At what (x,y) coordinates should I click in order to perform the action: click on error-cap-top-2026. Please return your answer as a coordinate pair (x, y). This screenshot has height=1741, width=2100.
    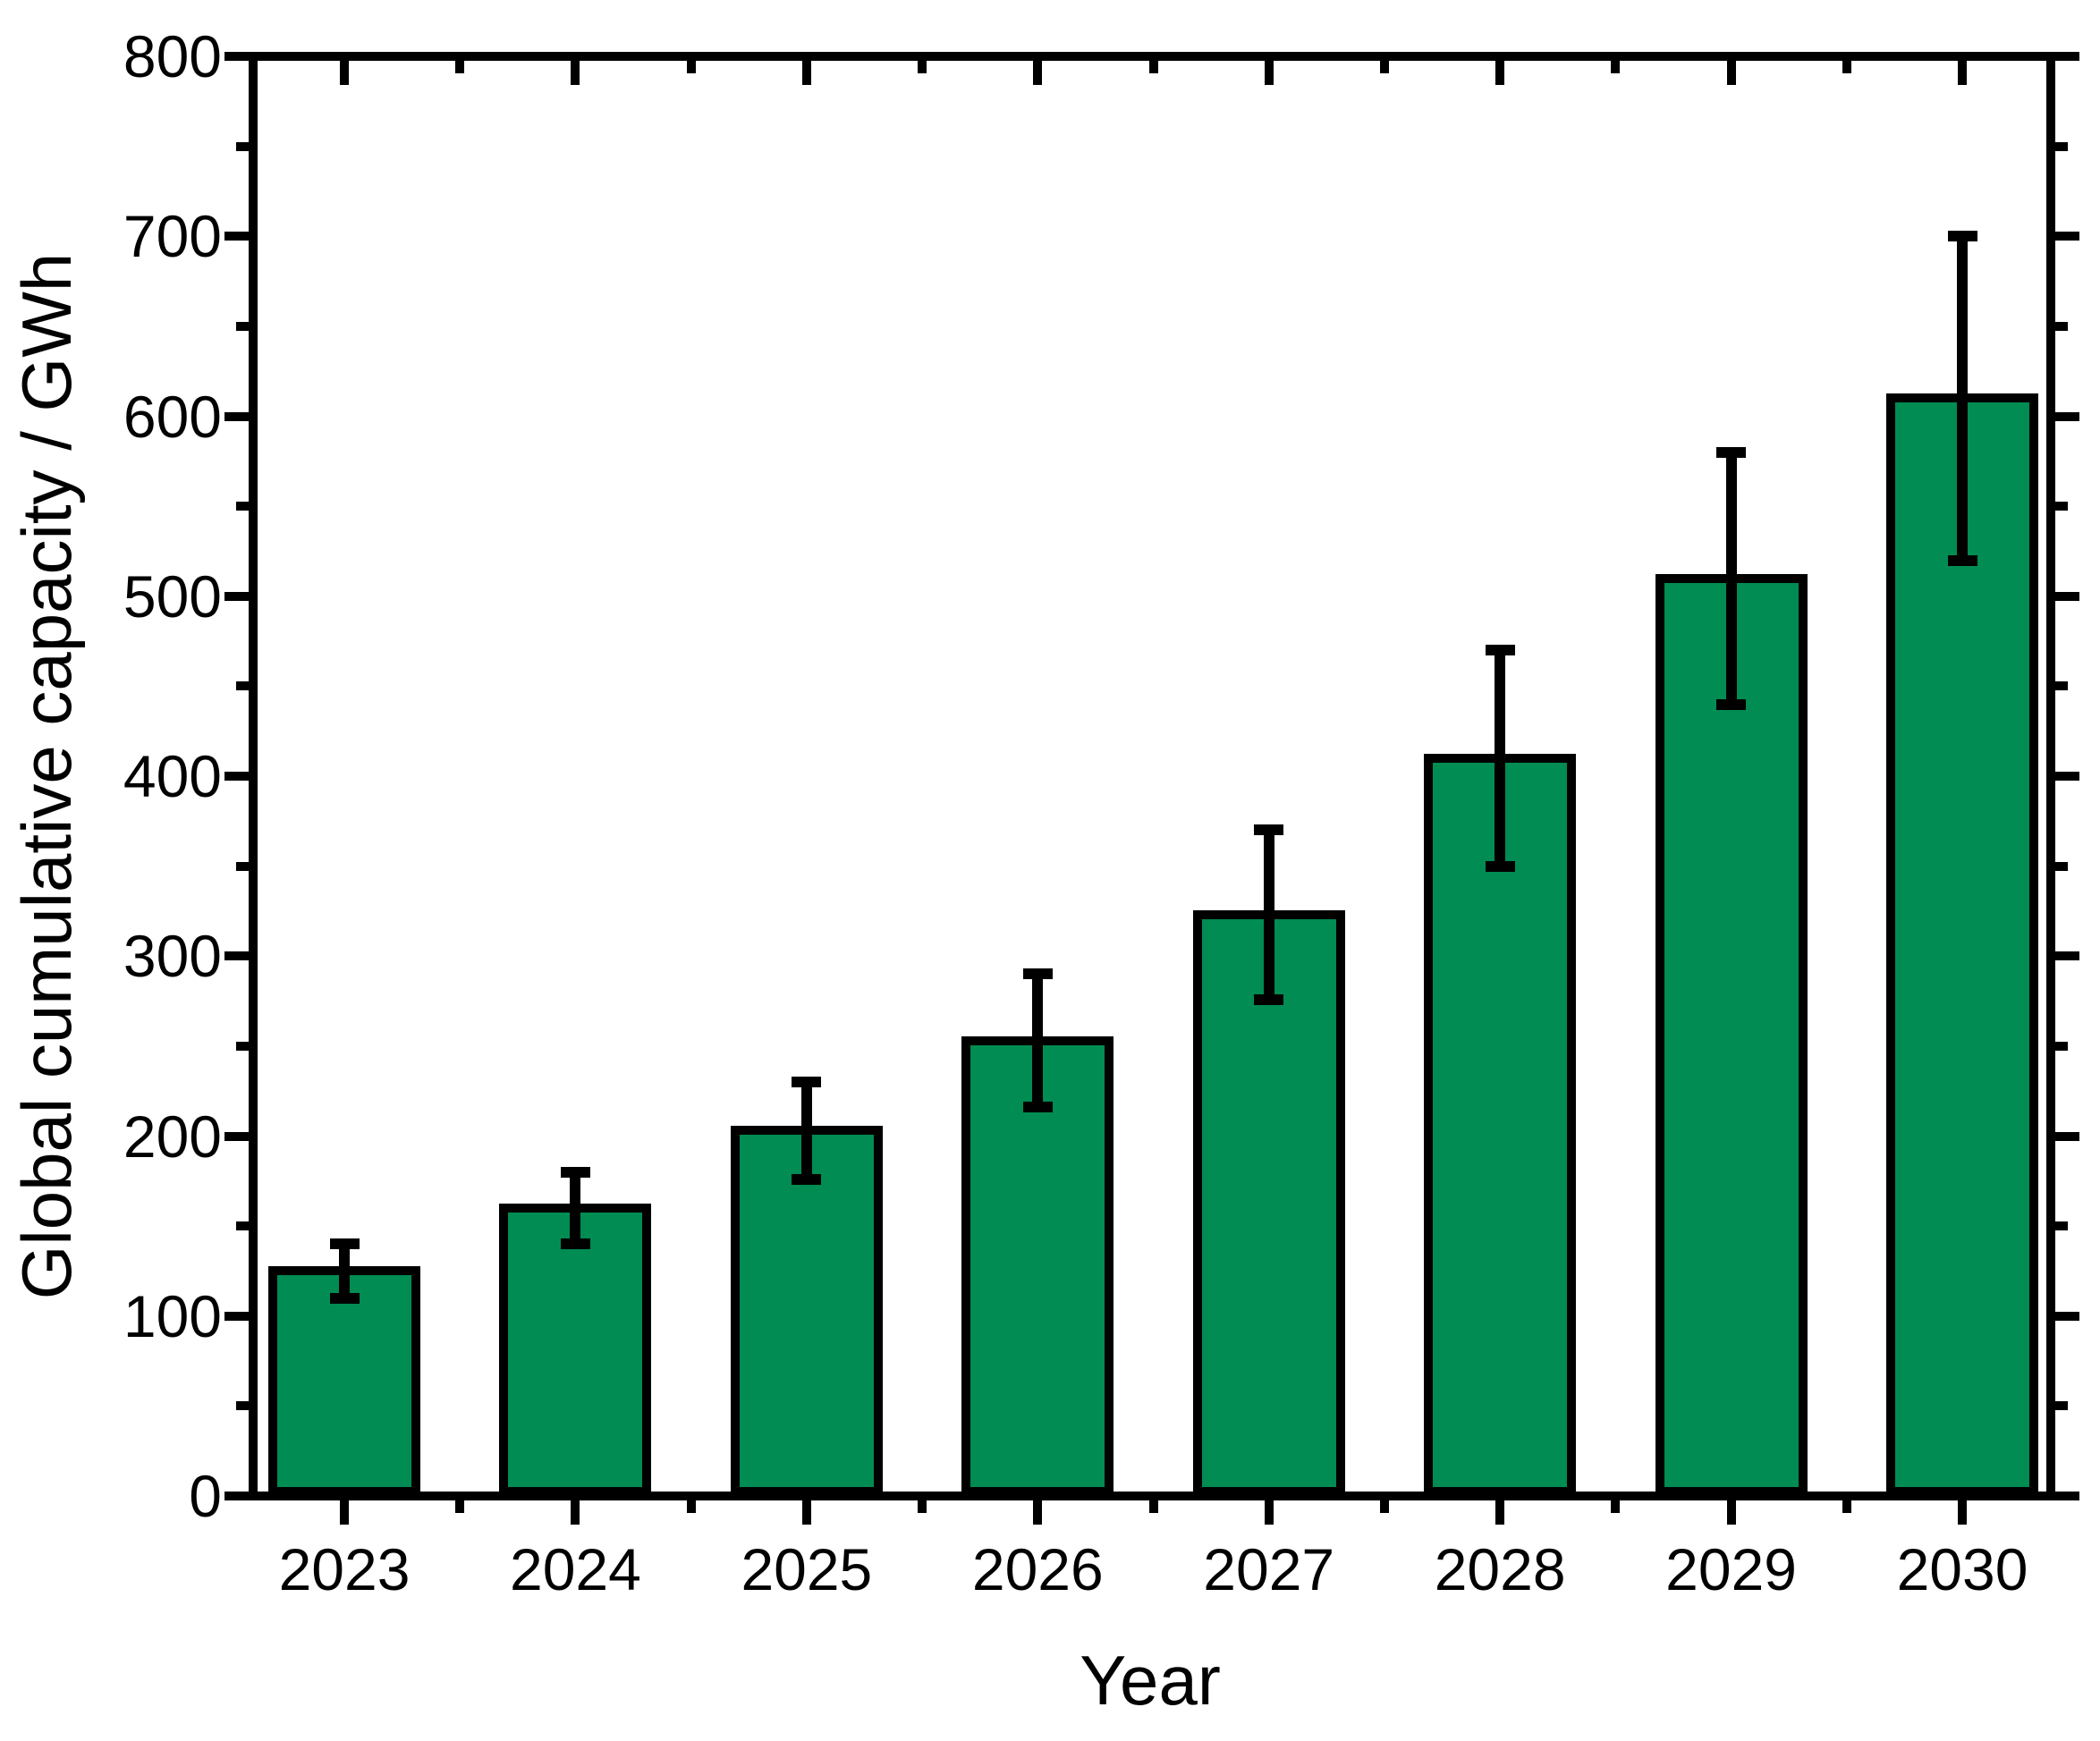
    Looking at the image, I should click on (1037, 974).